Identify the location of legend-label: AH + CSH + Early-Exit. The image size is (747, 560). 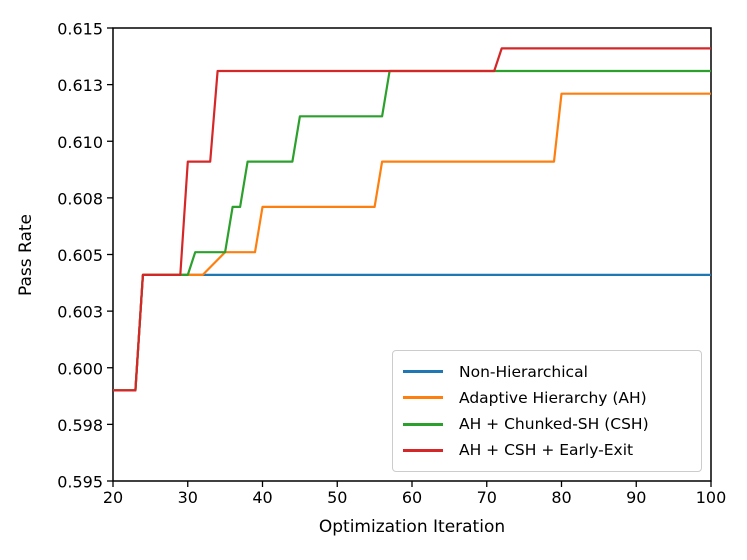
(546, 450).